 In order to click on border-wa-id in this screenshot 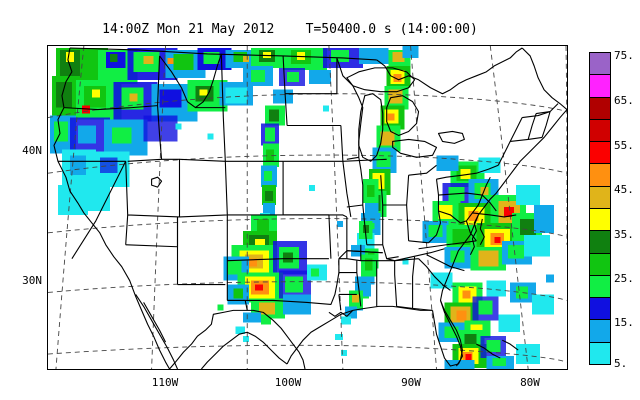, I will do `click(159, 80)`.